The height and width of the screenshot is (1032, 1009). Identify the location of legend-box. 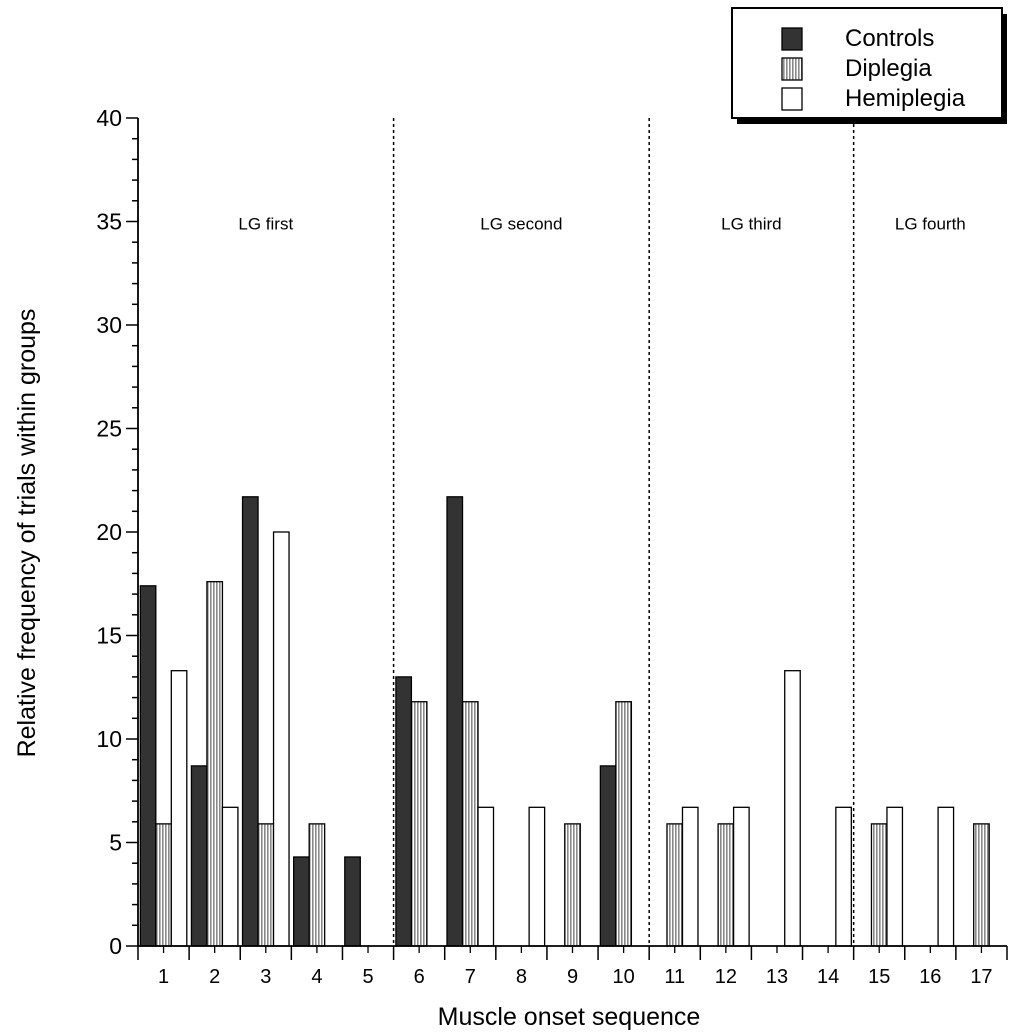
(867, 63).